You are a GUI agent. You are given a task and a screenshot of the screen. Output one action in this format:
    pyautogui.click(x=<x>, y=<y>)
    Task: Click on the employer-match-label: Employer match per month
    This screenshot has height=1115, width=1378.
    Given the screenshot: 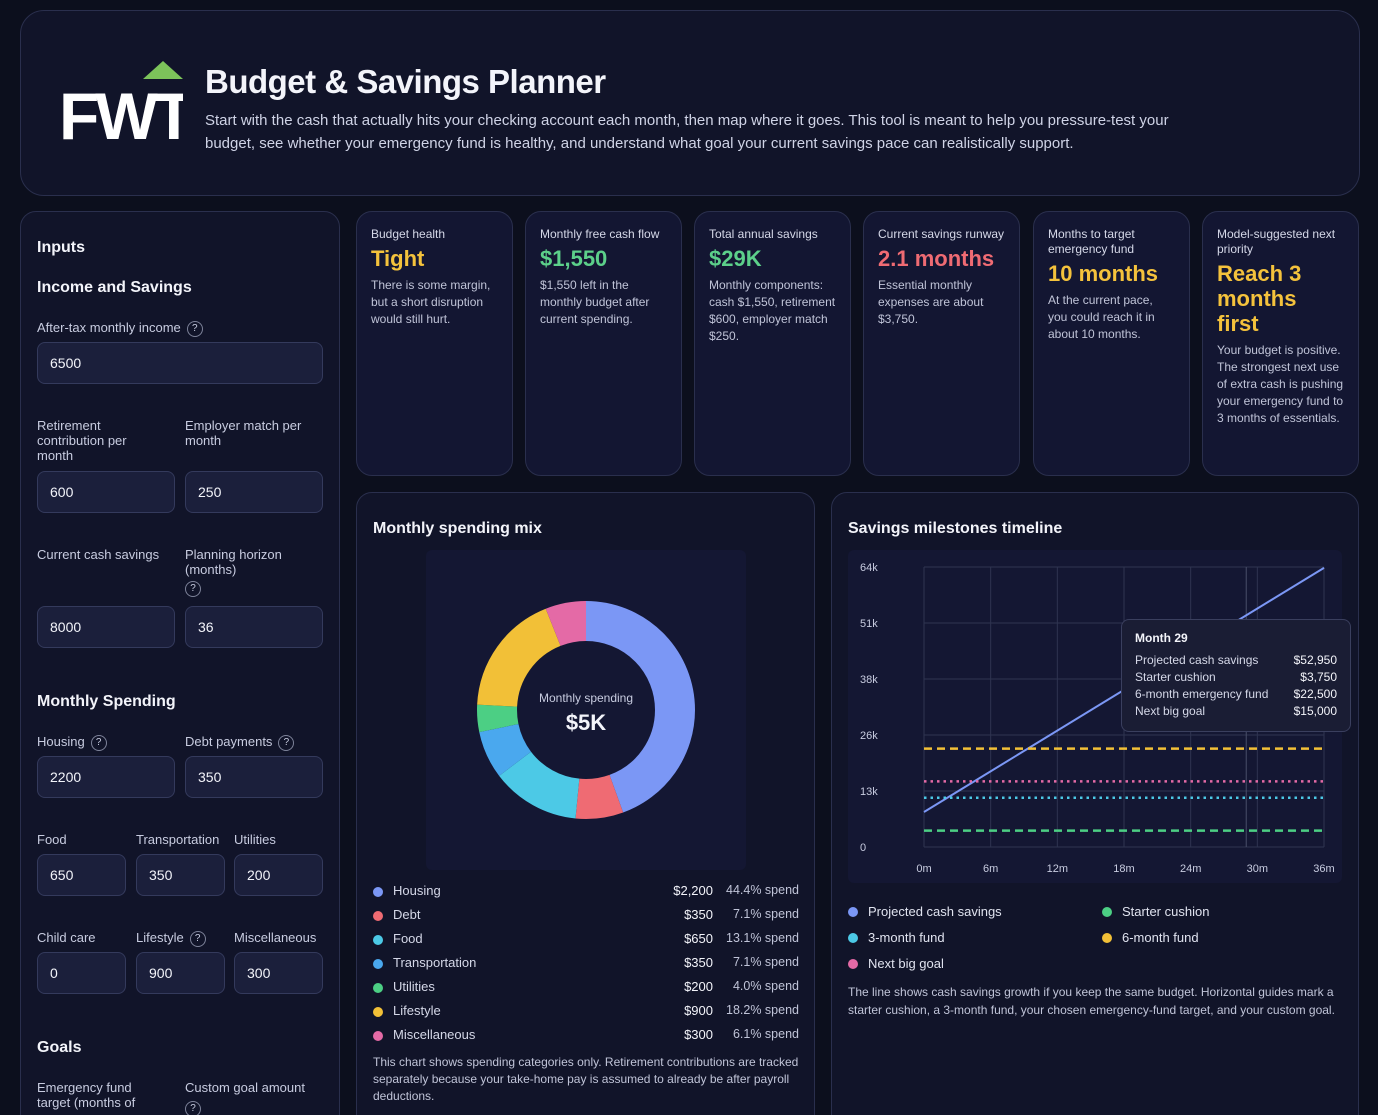 What is the action you would take?
    pyautogui.click(x=243, y=433)
    